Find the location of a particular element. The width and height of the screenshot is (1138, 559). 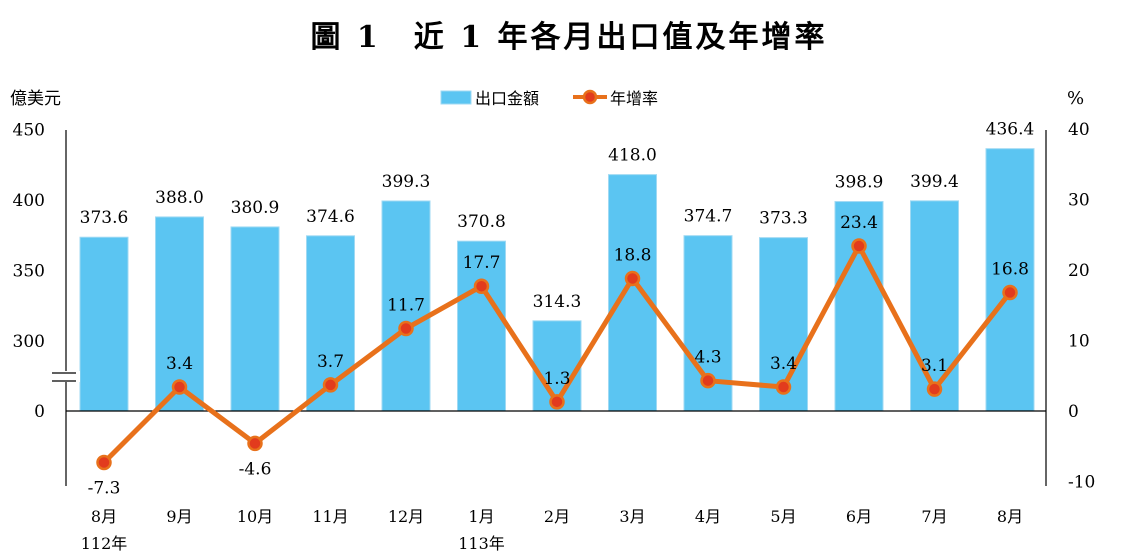

growth-value-label-3: 3.7 is located at coordinates (330, 362).